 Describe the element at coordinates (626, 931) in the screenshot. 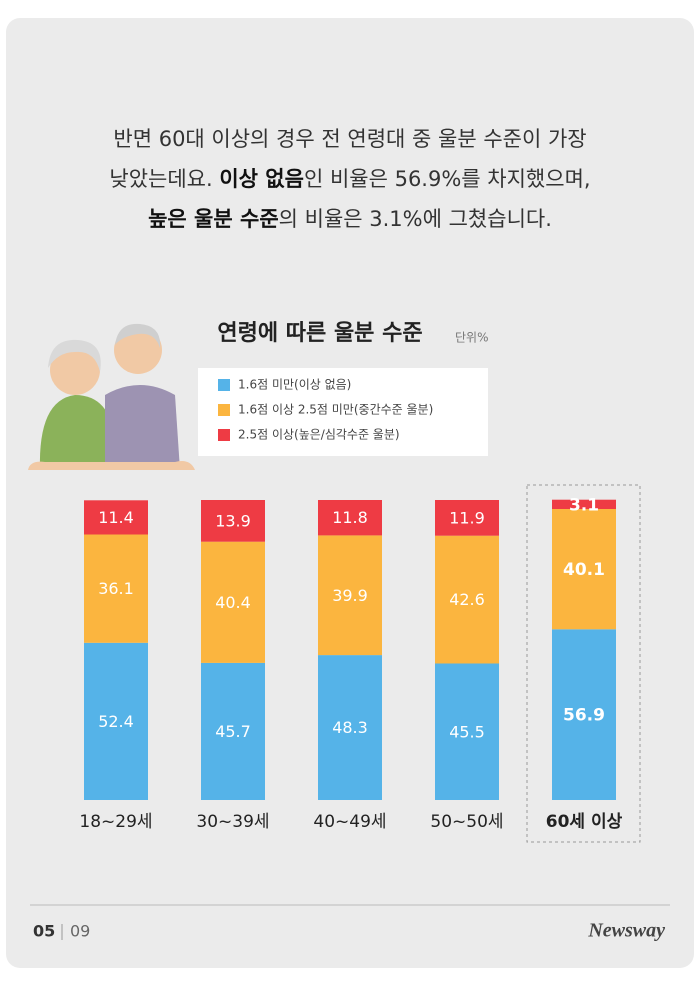

I see `brand: Newsway` at that location.